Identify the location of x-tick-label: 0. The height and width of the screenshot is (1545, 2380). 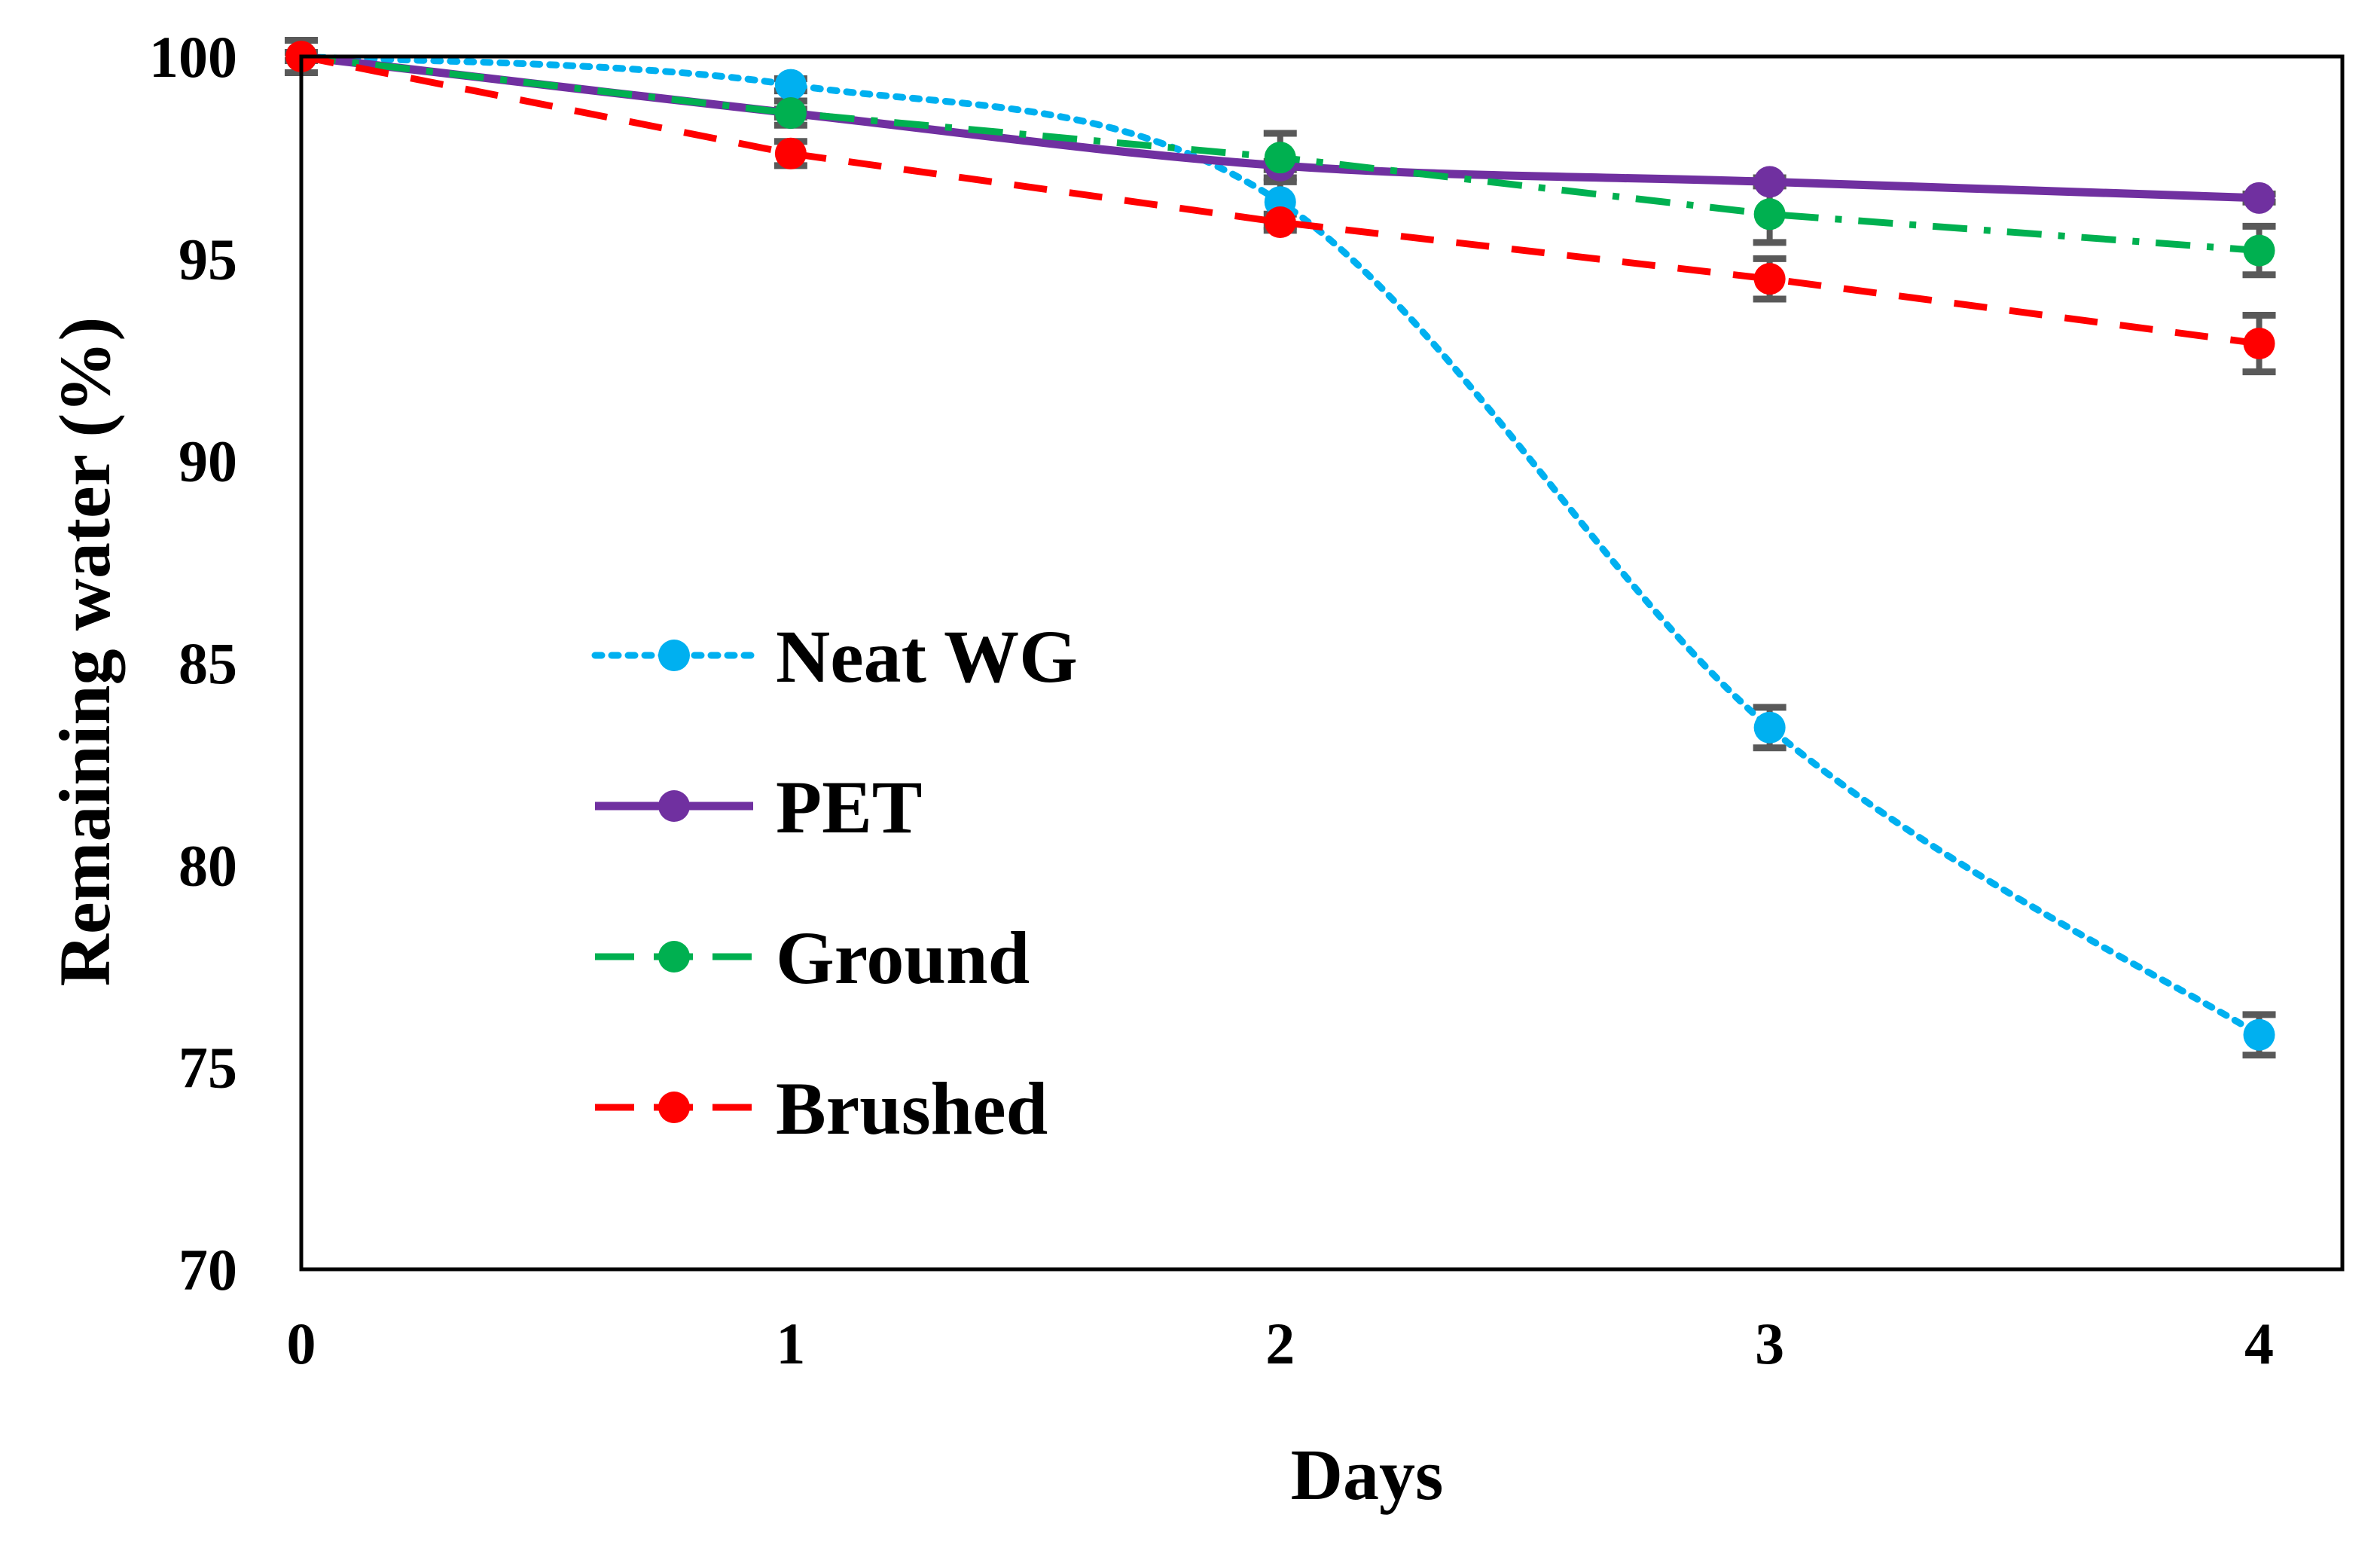
(301, 1343).